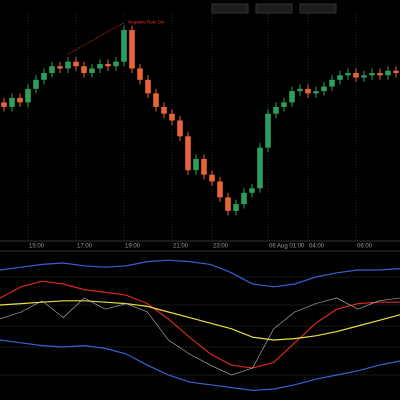  I want to click on divergence-line, so click(96, 38).